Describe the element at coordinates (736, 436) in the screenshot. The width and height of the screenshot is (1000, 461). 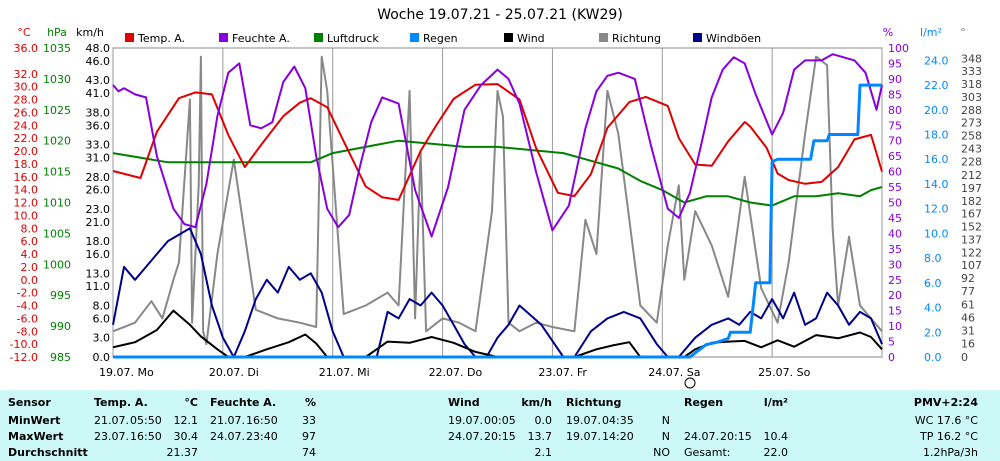
I see `stats-rain_time: 20:15` at that location.